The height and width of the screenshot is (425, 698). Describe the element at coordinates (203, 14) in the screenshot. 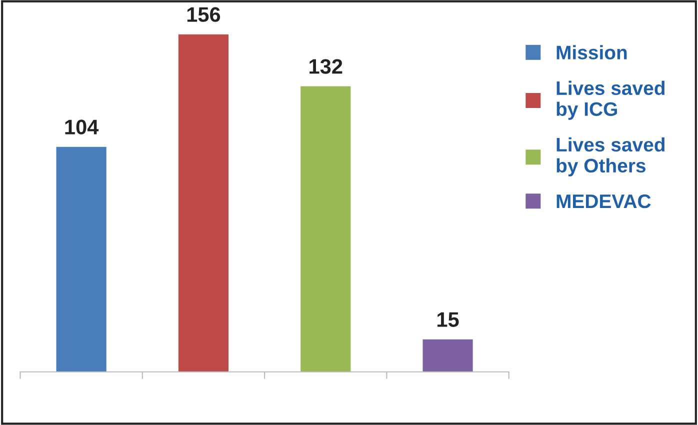

I see `data-label: 156` at that location.